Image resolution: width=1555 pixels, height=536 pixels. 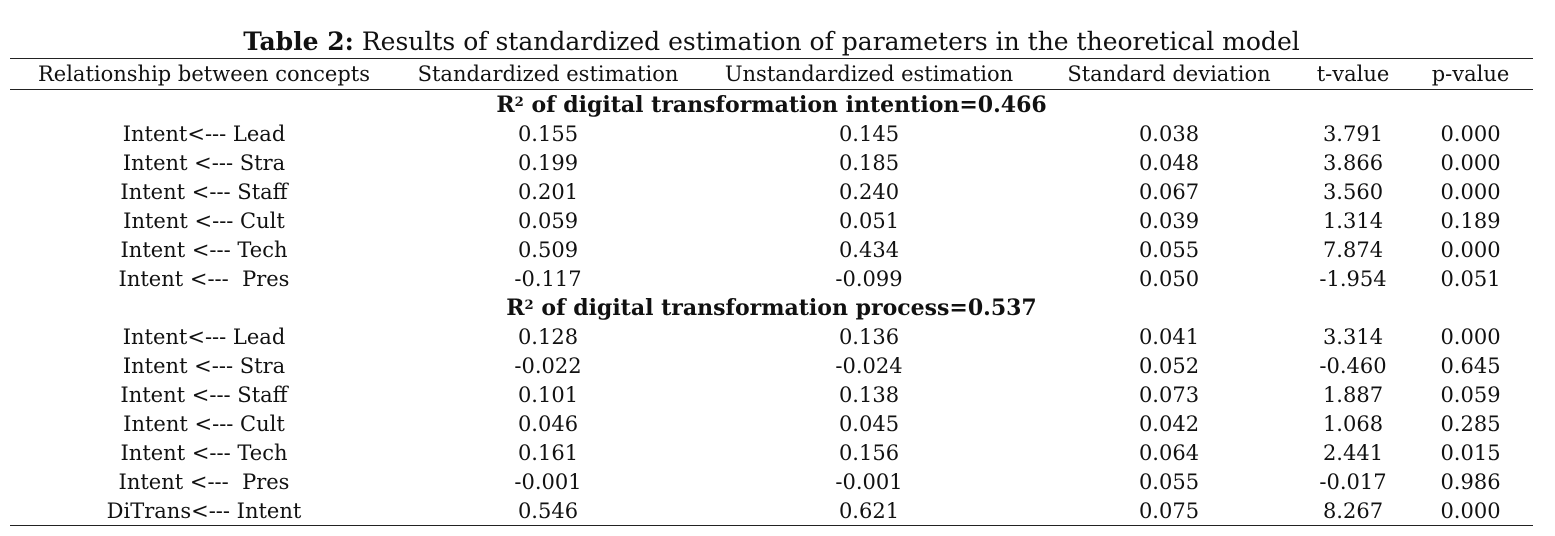 I want to click on unstandardized-cell: -0.024, so click(x=869, y=365).